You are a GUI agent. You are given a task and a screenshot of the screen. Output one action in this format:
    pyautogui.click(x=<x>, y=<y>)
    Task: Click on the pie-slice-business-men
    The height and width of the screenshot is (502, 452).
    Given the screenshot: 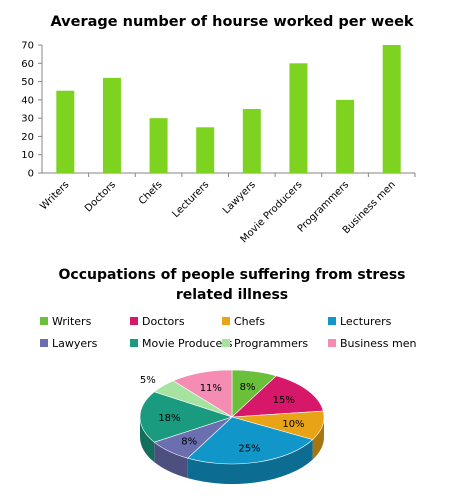 What is the action you would take?
    pyautogui.click(x=202, y=393)
    